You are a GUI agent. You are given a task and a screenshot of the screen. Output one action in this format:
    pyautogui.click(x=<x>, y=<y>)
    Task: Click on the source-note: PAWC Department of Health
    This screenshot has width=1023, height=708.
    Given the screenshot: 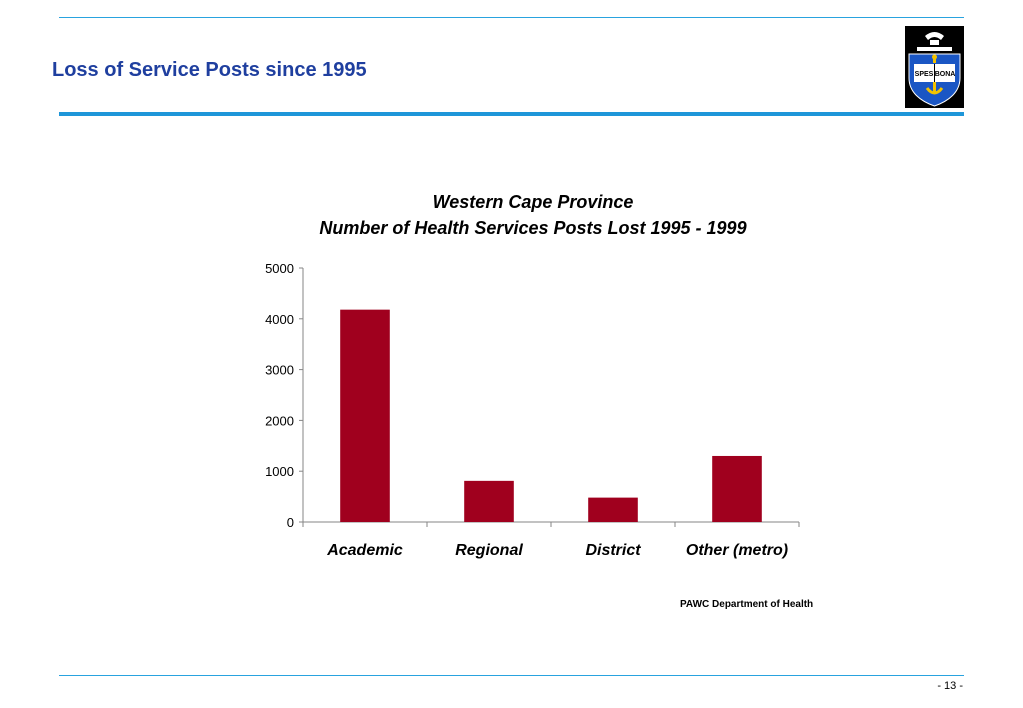 What is the action you would take?
    pyautogui.click(x=747, y=604)
    